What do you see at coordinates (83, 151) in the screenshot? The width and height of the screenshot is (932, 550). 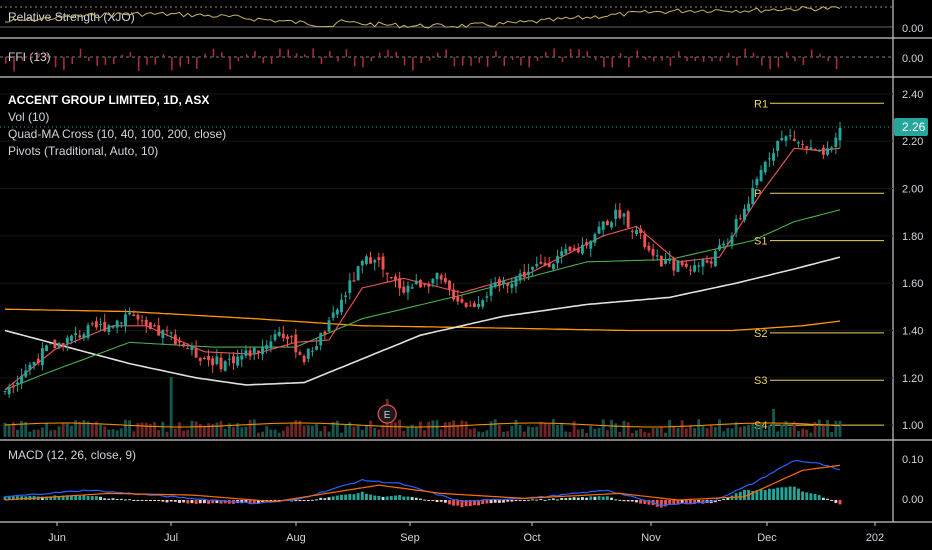 I see `pivots-indicator-label: Pivots (Traditional, Auto, 10)` at bounding box center [83, 151].